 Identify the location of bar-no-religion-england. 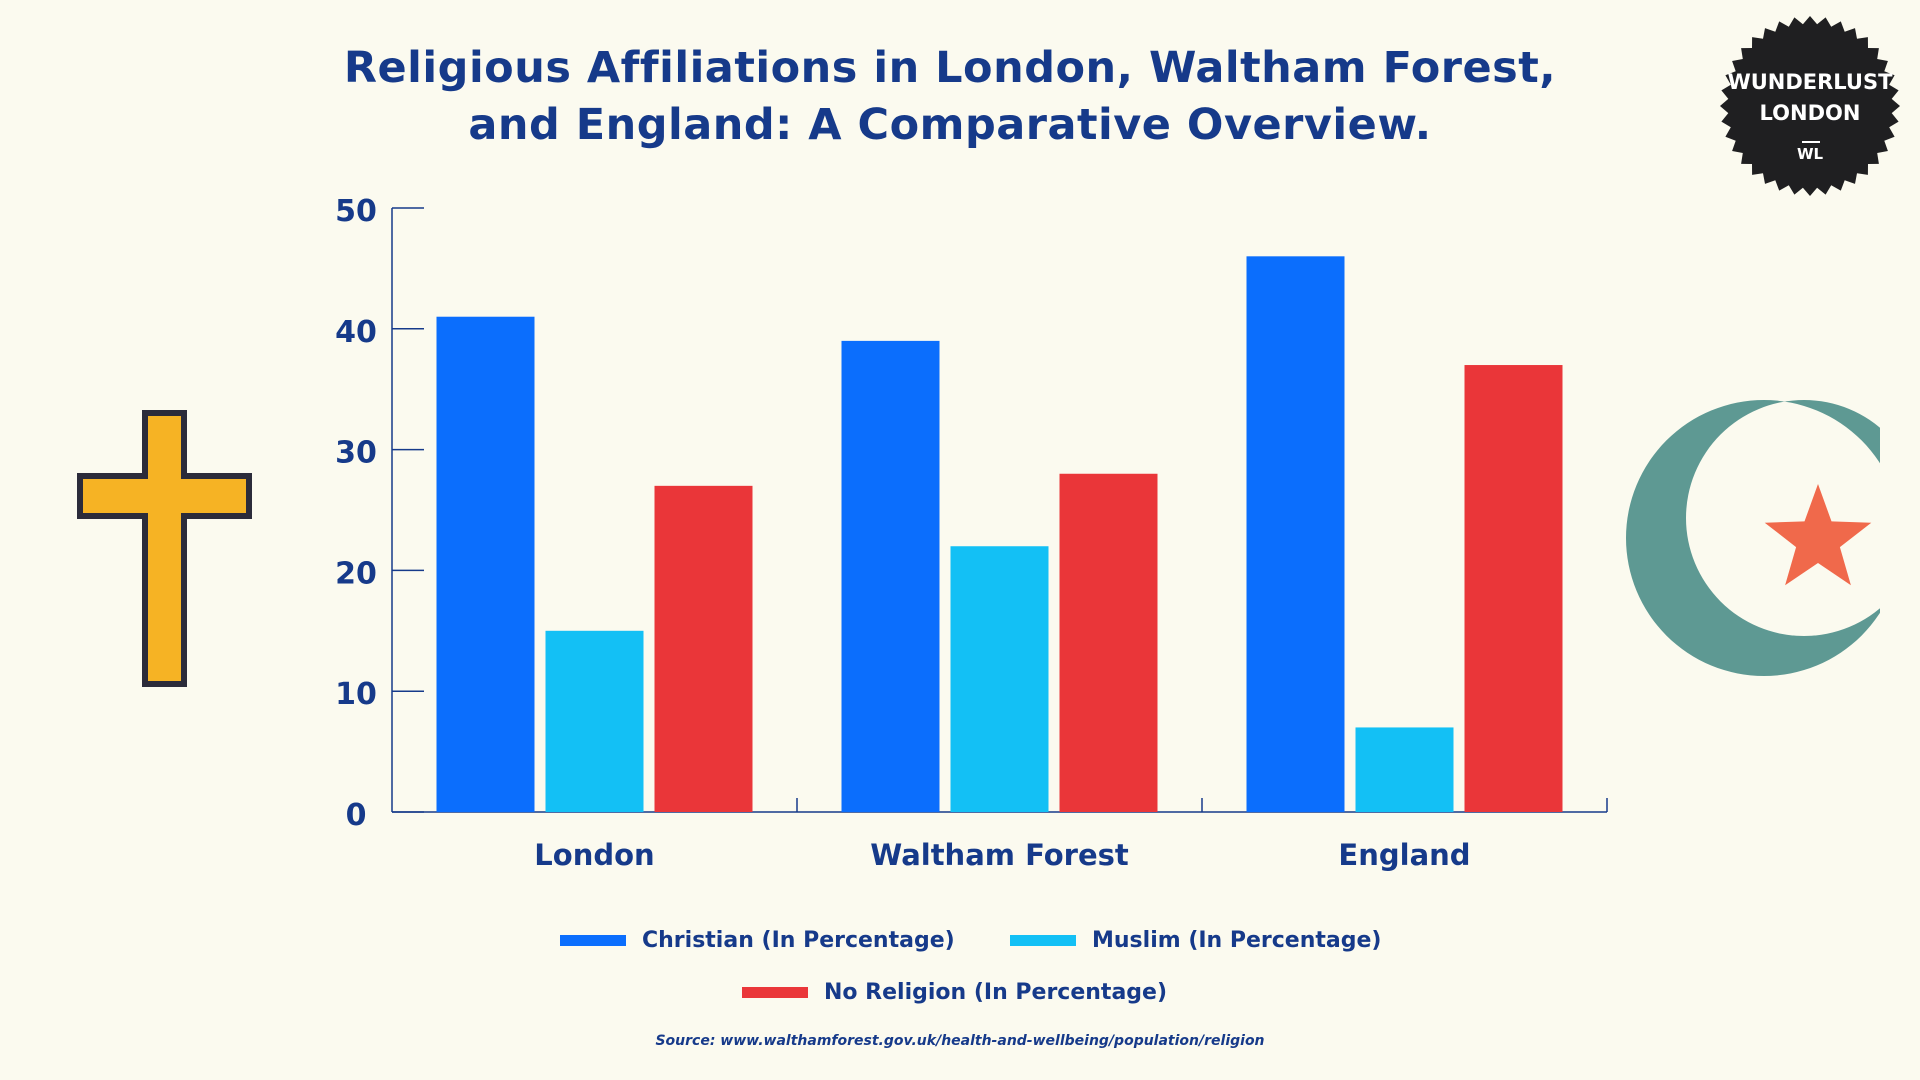
(1513, 588).